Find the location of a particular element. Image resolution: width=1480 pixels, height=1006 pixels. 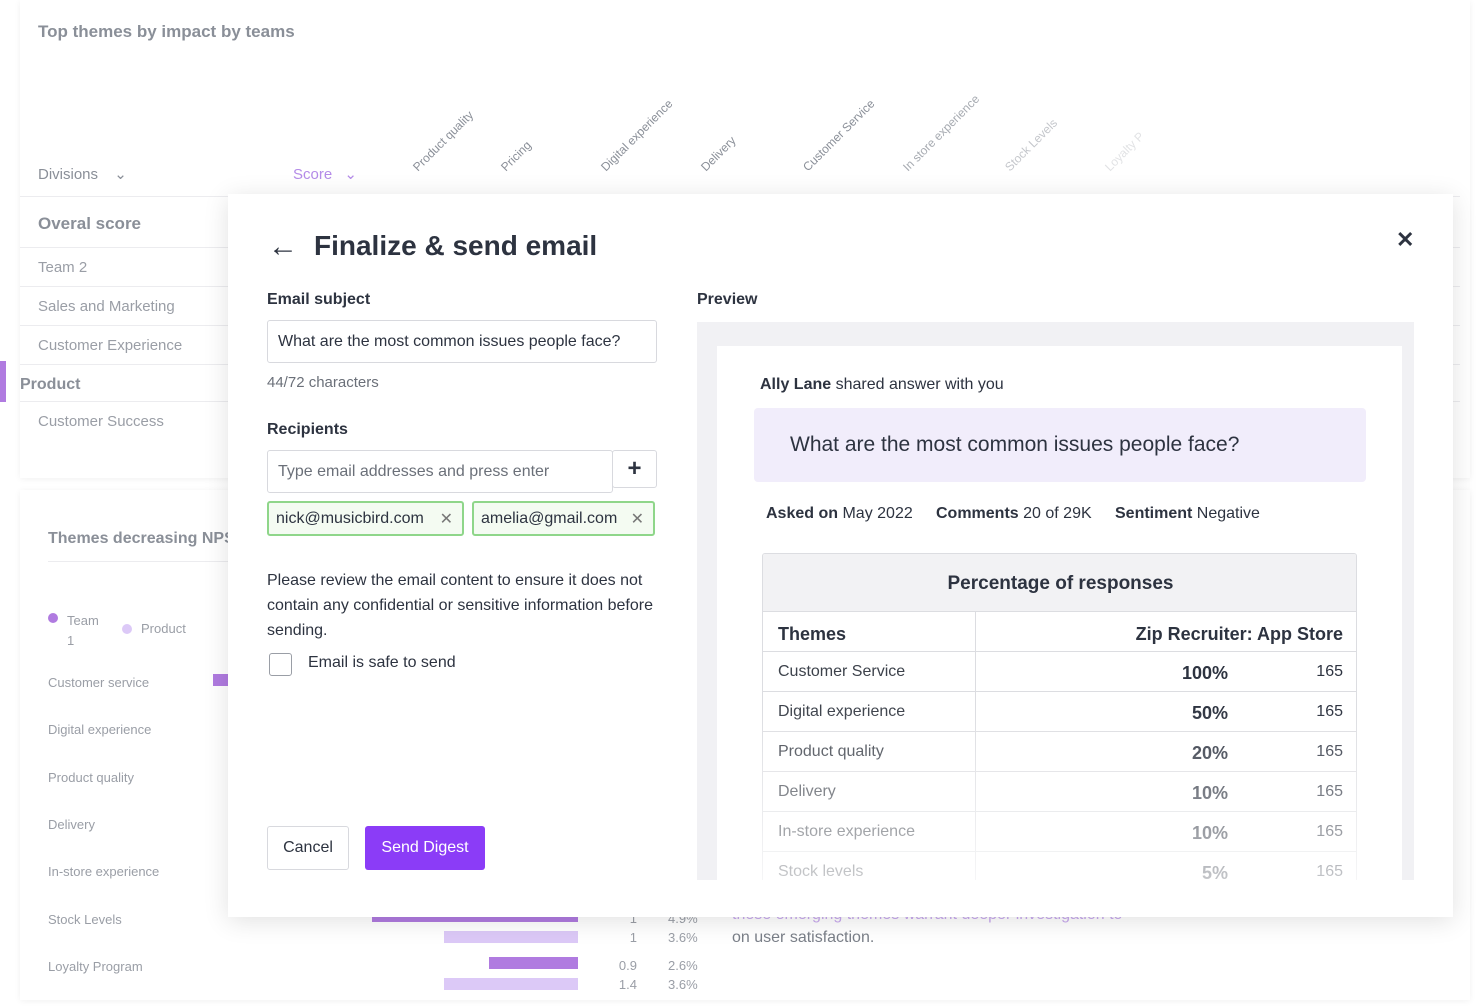

meta-item: Asked on May 2022 is located at coordinates (839, 514).